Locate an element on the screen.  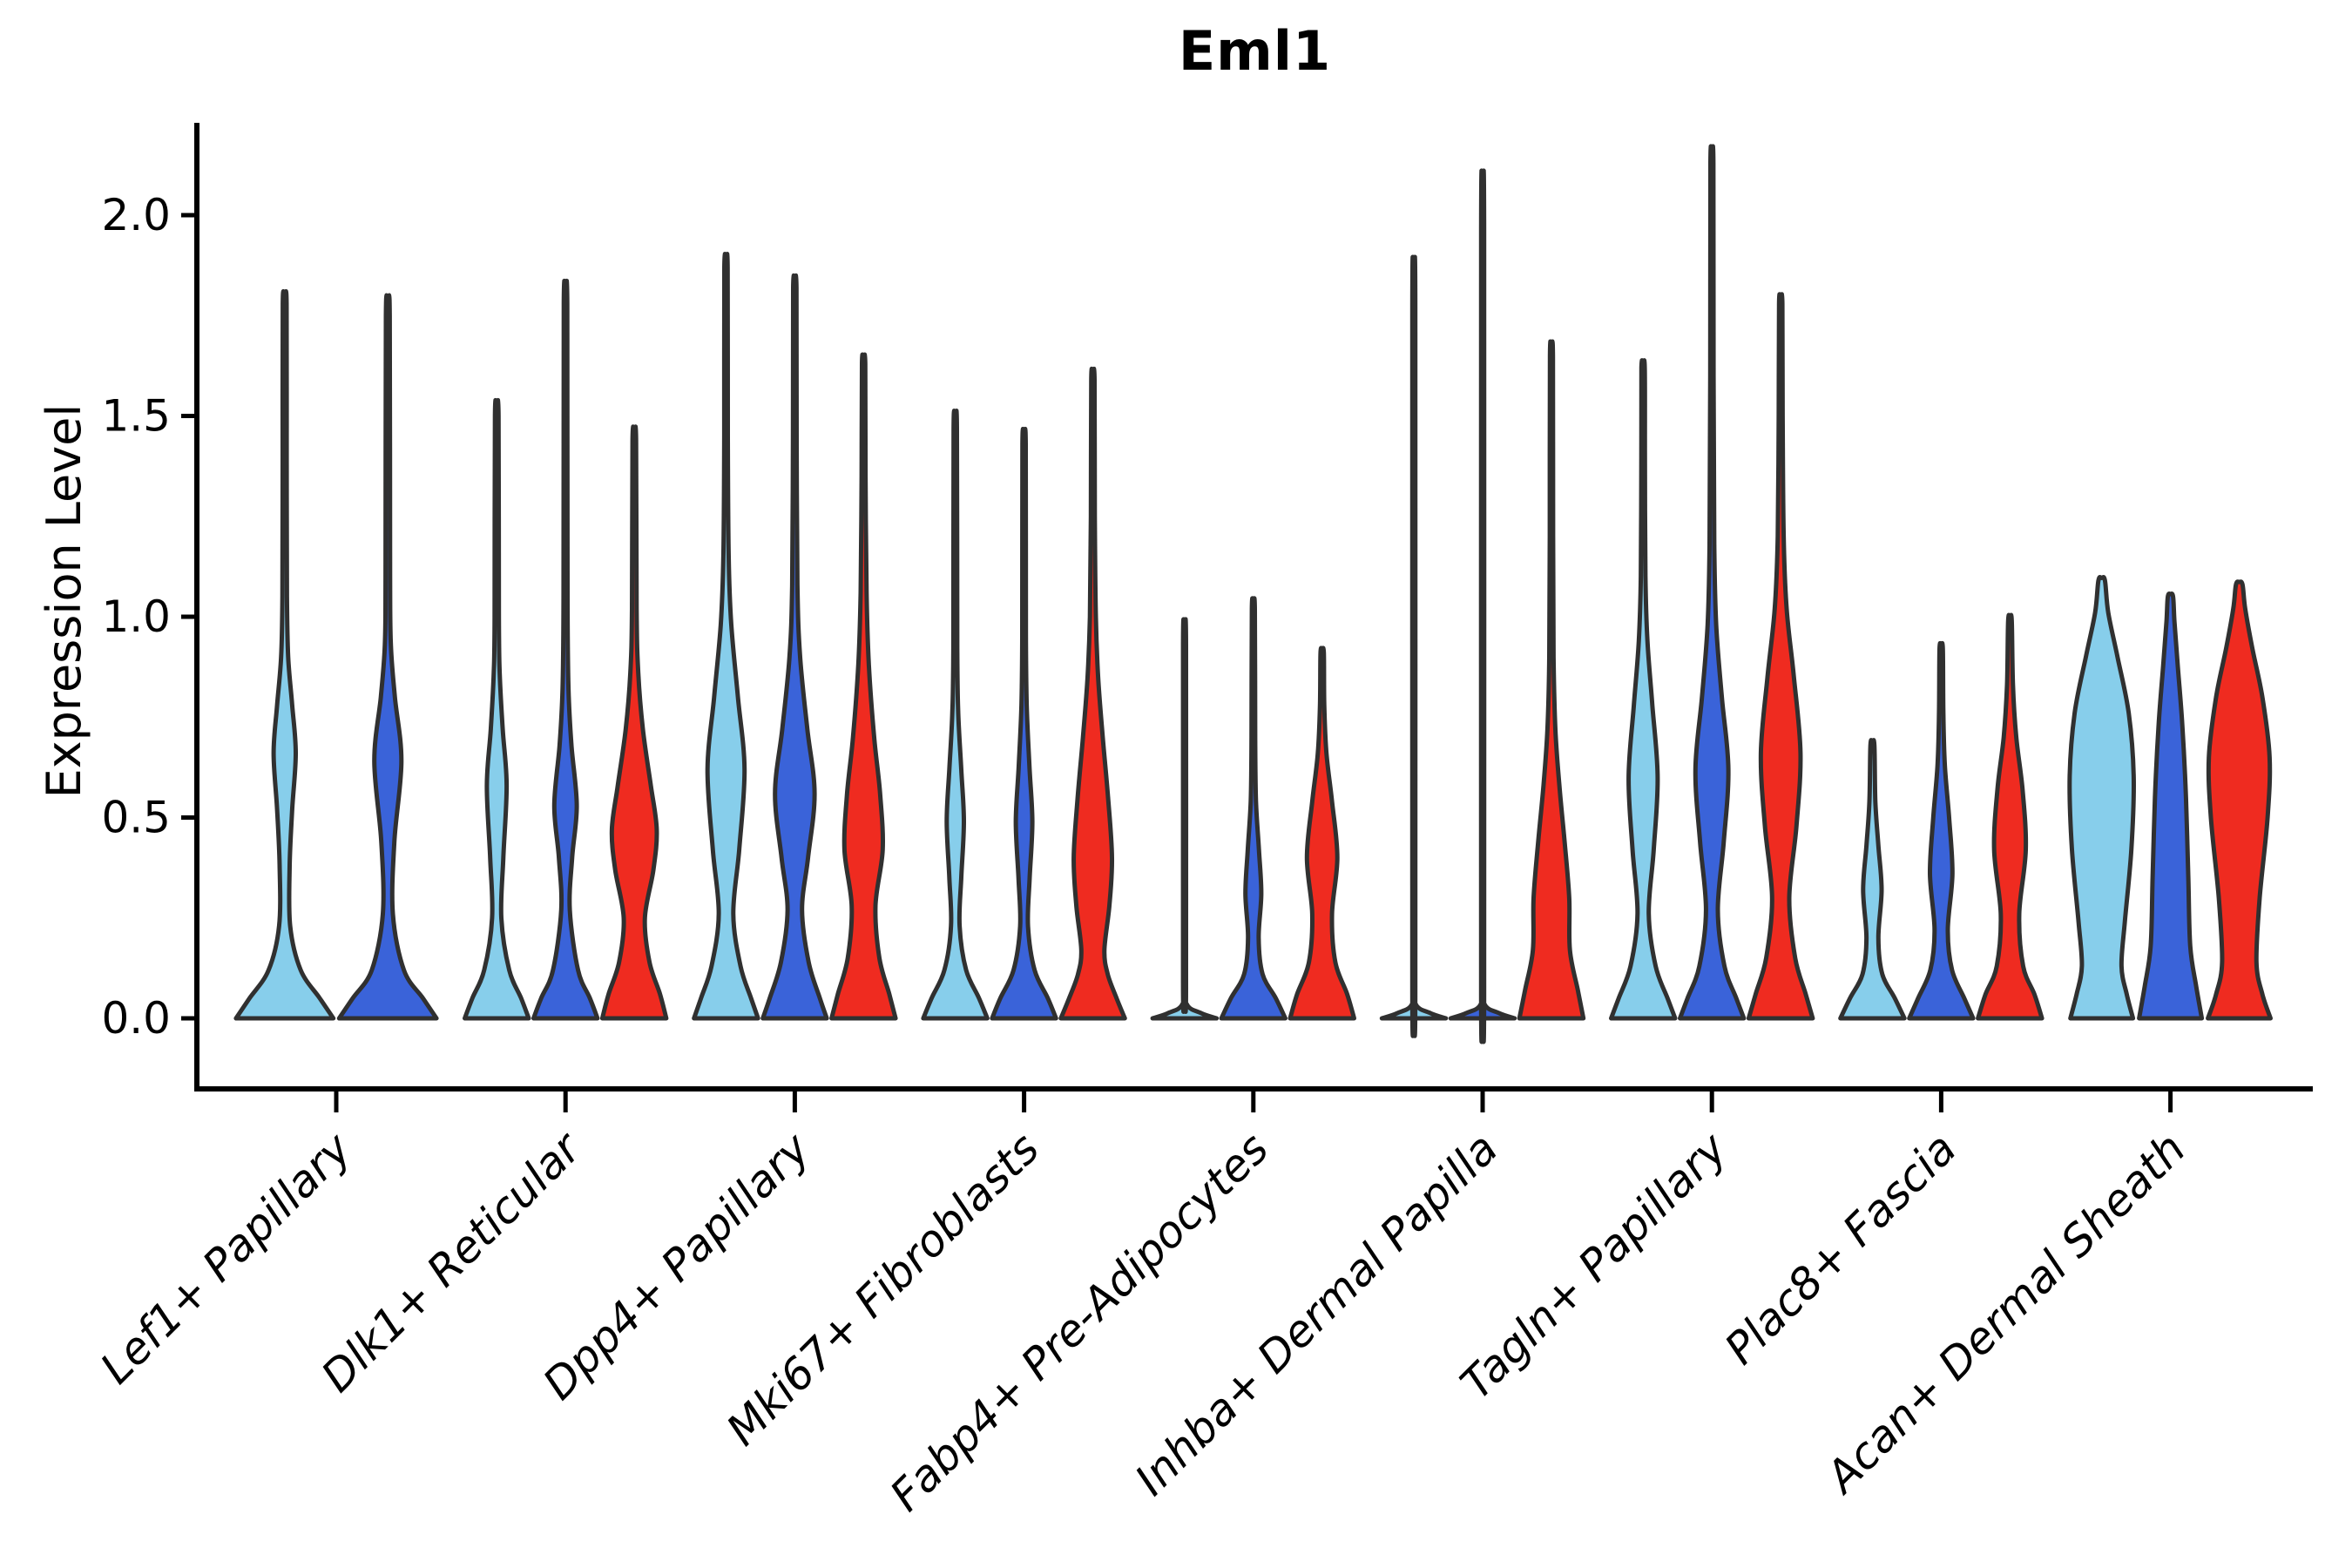
violin-acan-dermal-sheath-red is located at coordinates (2239, 800).